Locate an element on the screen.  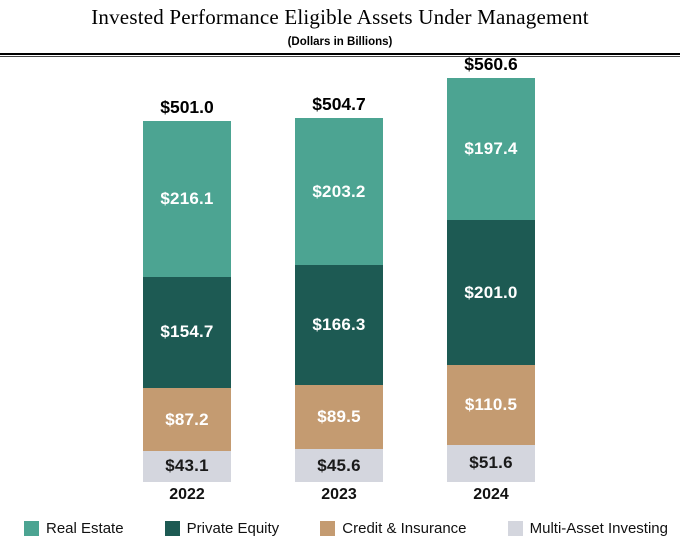
legend-label: Credit & Insurance is located at coordinates (404, 528).